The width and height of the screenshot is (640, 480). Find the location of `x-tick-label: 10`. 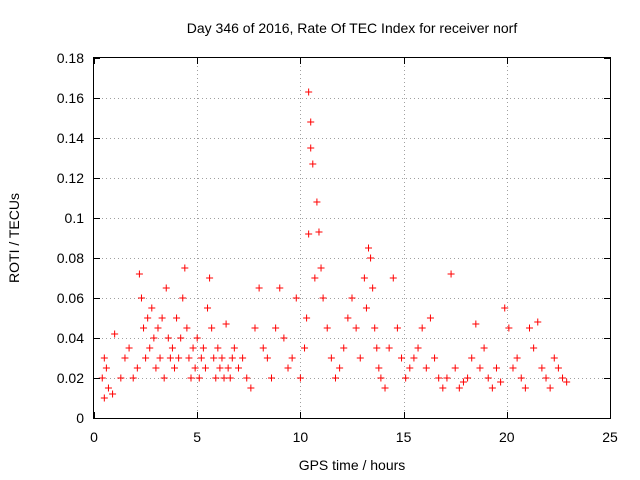

x-tick-label: 10 is located at coordinates (301, 437).